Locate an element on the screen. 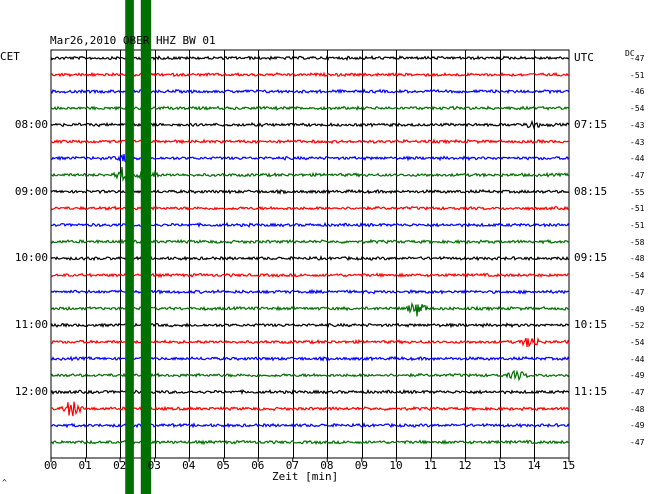 The image size is (650, 494). right-hour-label: 11:15 is located at coordinates (591, 391).